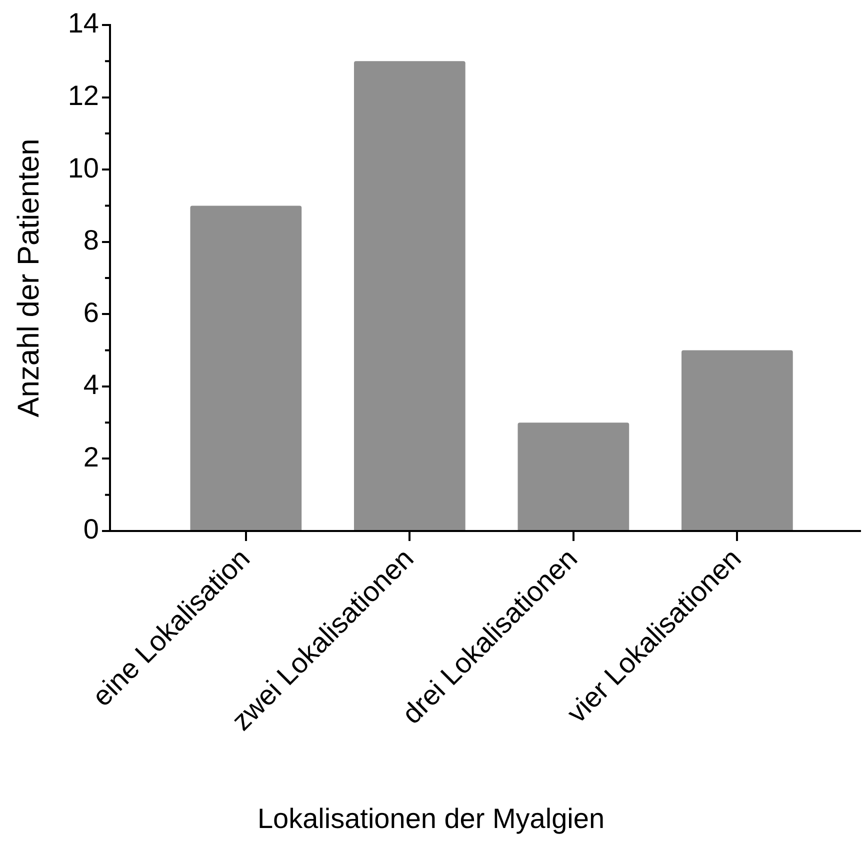 This screenshot has width=862, height=865. I want to click on y-tick-label: 12, so click(83, 96).